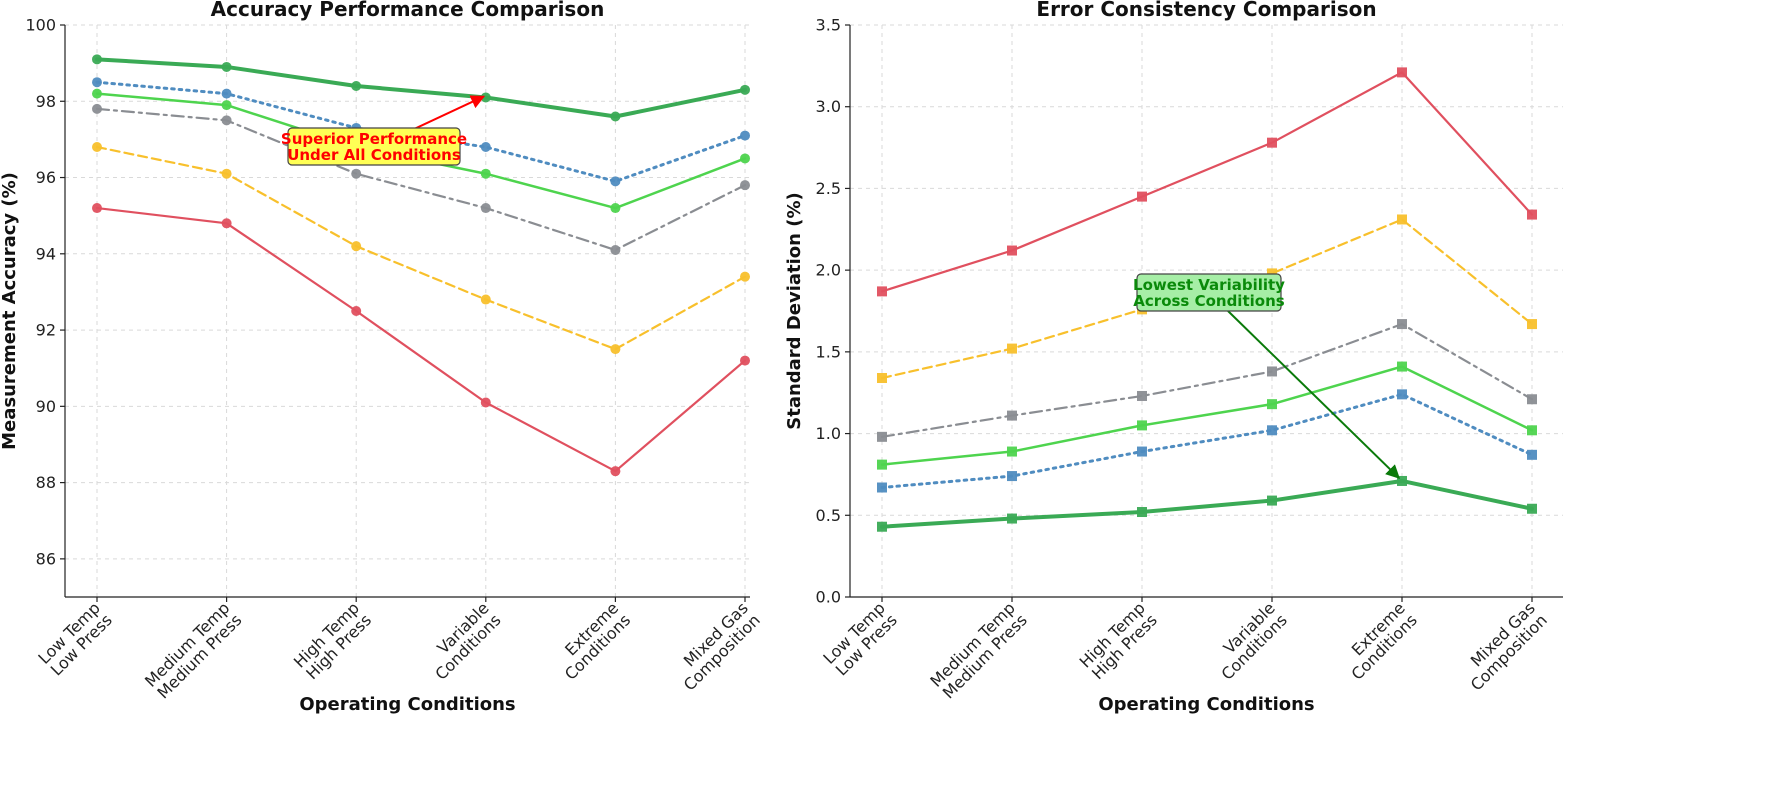  I want to click on y-tick-label: 92, so click(46, 330).